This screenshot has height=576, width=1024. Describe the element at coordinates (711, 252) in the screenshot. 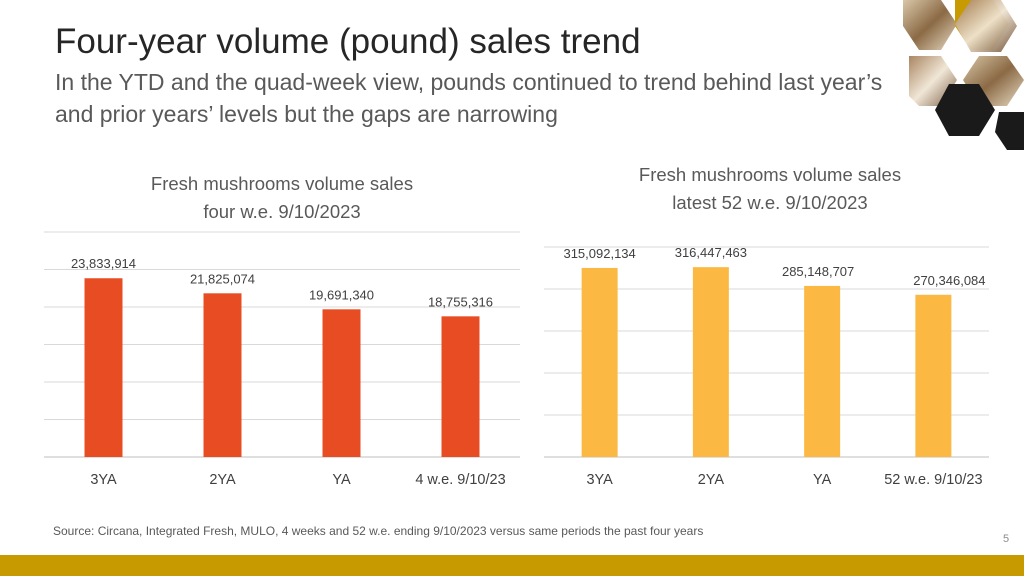

I see `data-label: 316,447,463` at that location.